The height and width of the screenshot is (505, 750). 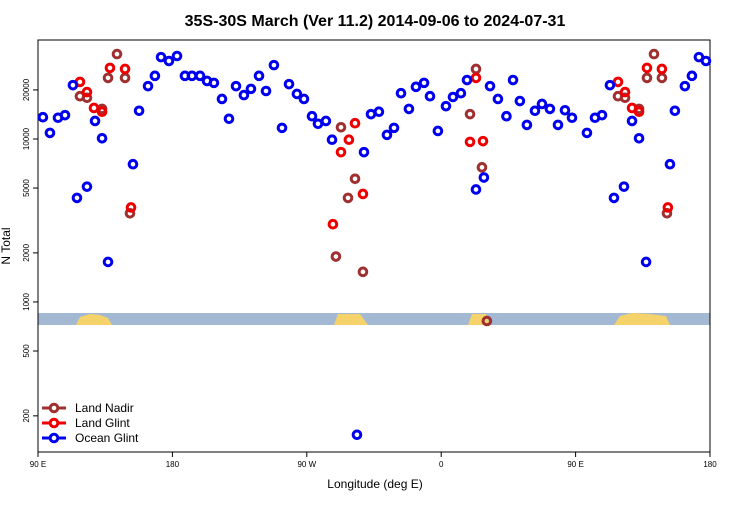 What do you see at coordinates (107, 438) in the screenshot?
I see `legend-label: Ocean Glint` at bounding box center [107, 438].